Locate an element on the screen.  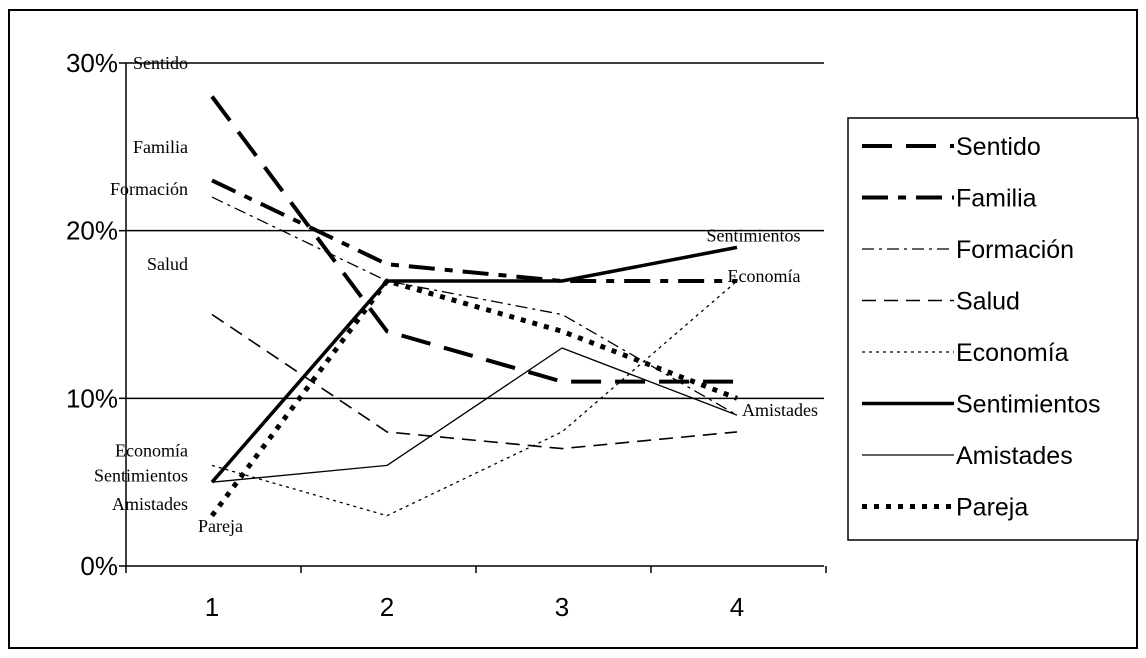
x-tick-label: 4 is located at coordinates (737, 607).